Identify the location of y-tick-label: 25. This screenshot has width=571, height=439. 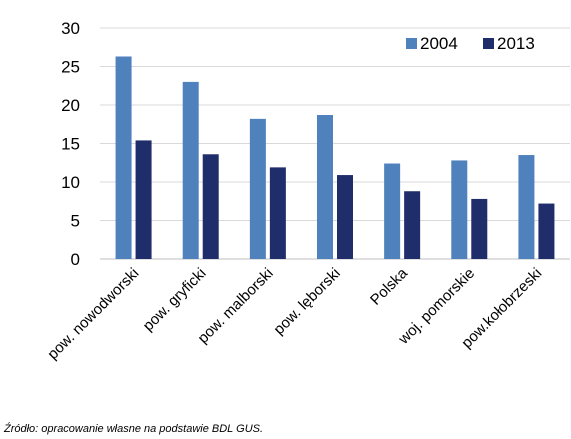
(70, 67).